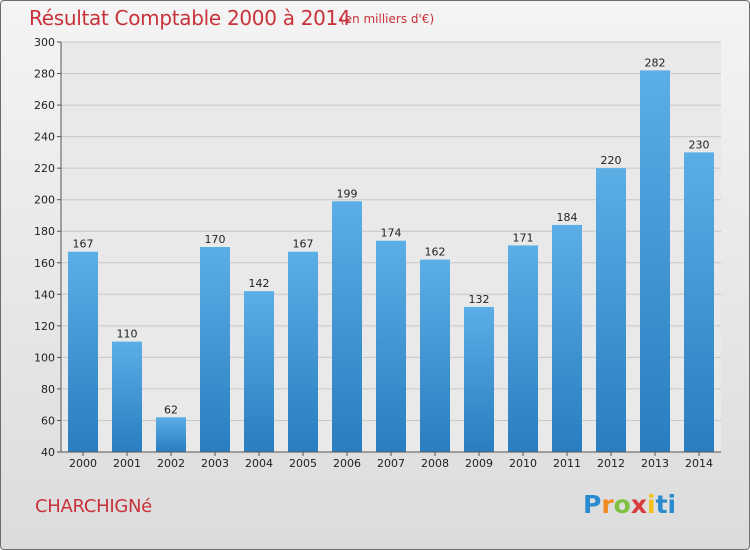 Image resolution: width=750 pixels, height=550 pixels. I want to click on bar-value-label: 282, so click(655, 62).